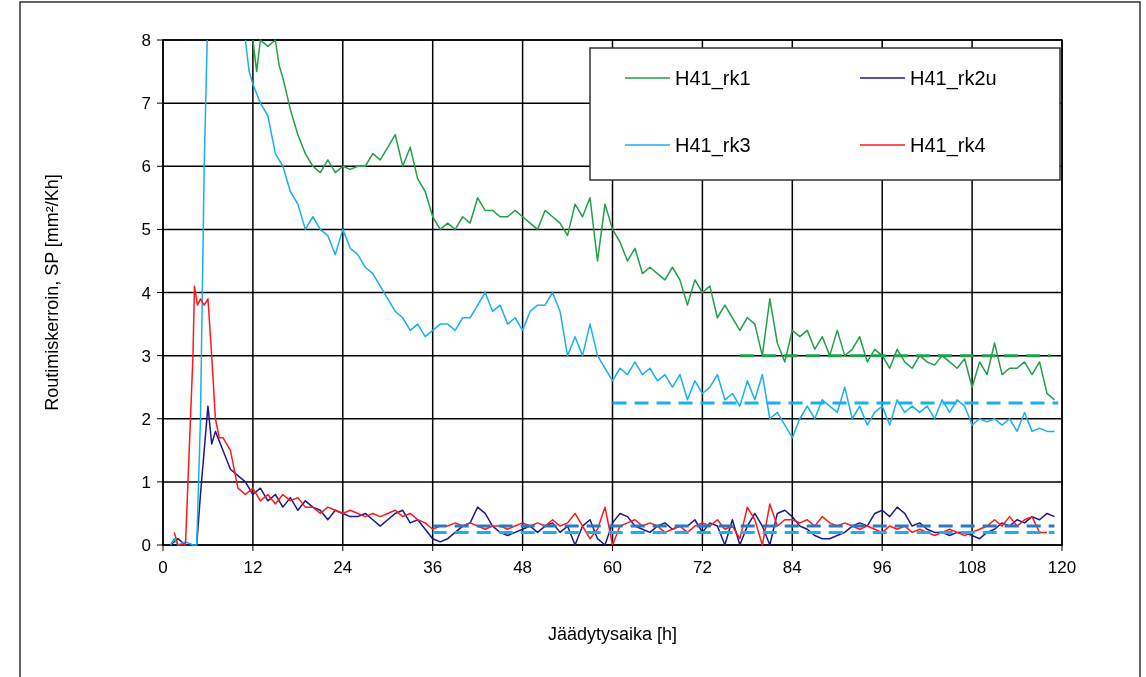 The width and height of the screenshot is (1146, 677). What do you see at coordinates (146, 293) in the screenshot?
I see `y-tick-label: 4` at bounding box center [146, 293].